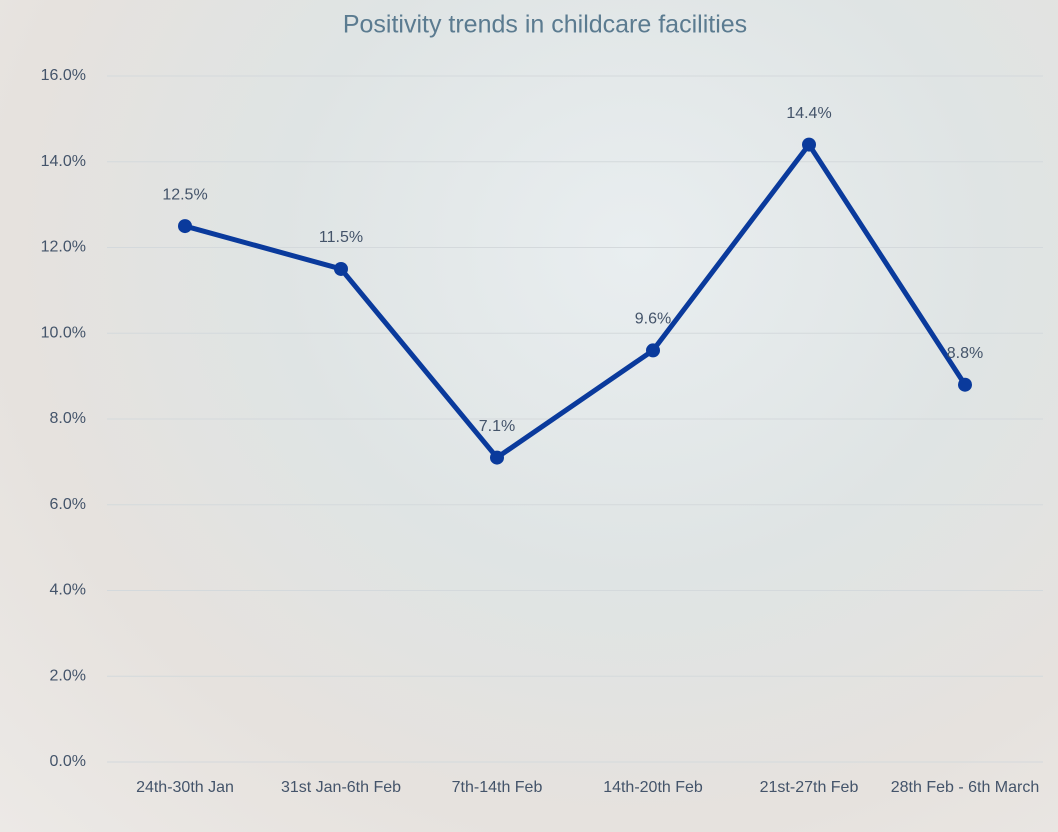 This screenshot has width=1058, height=832. Describe the element at coordinates (965, 787) in the screenshot. I see `x-tick-label: 28th Feb - 6th March` at that location.